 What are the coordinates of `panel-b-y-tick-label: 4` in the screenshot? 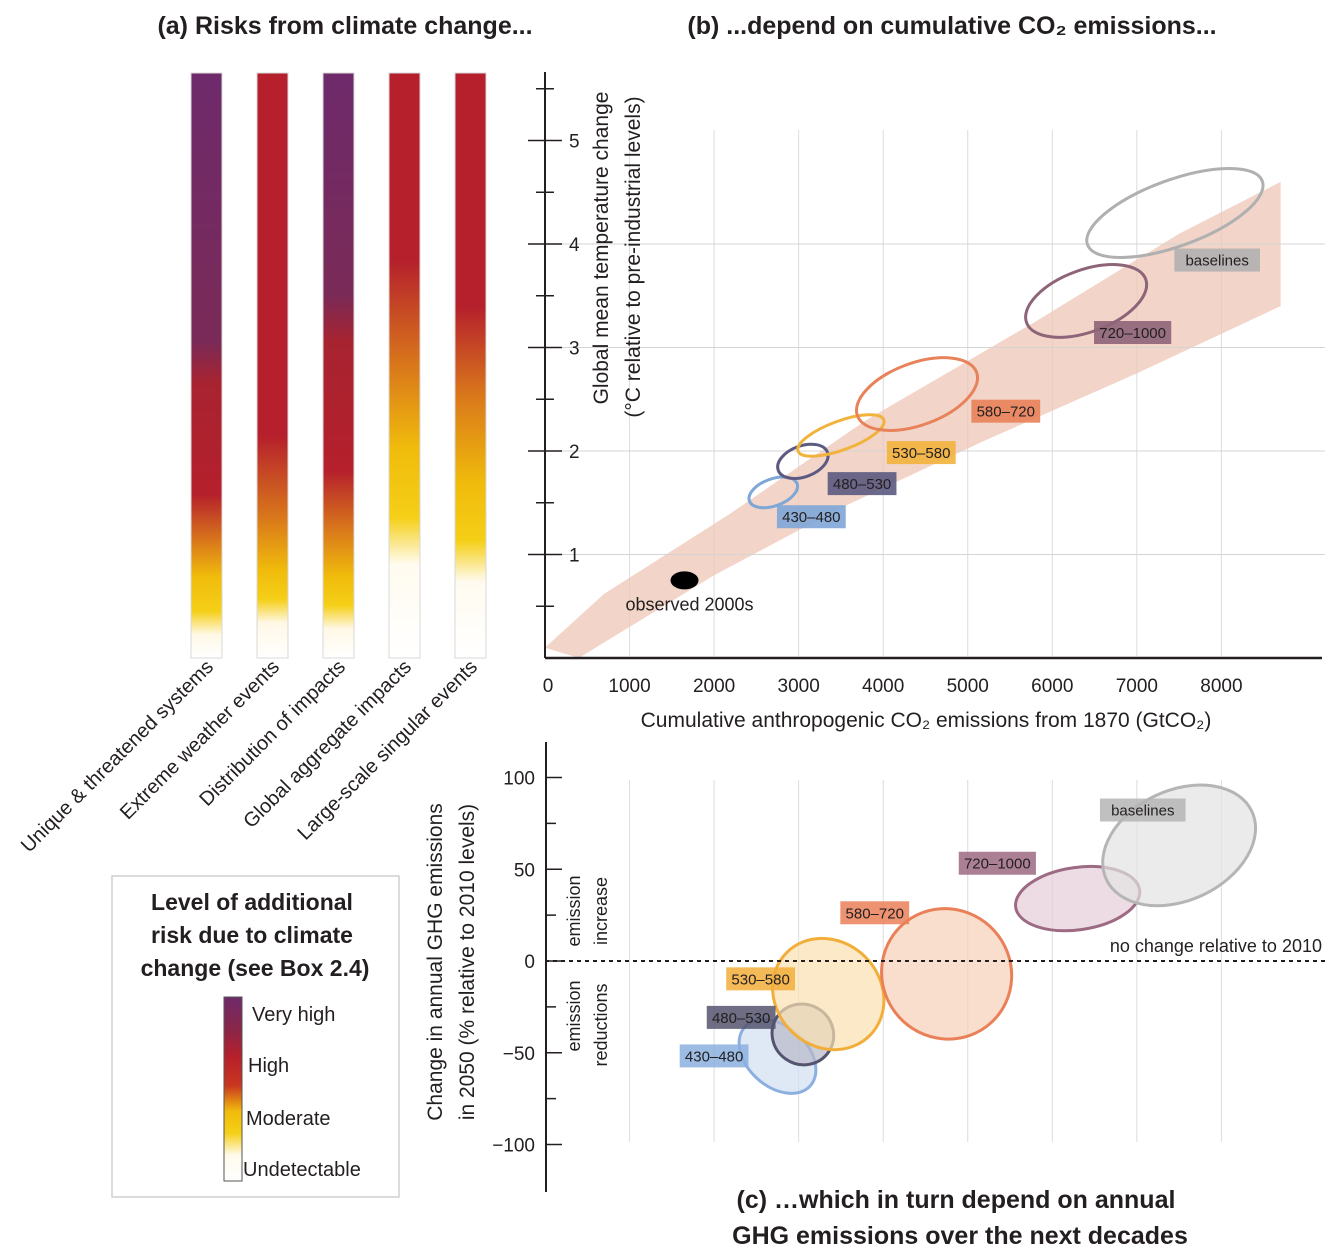 It's located at (574, 245).